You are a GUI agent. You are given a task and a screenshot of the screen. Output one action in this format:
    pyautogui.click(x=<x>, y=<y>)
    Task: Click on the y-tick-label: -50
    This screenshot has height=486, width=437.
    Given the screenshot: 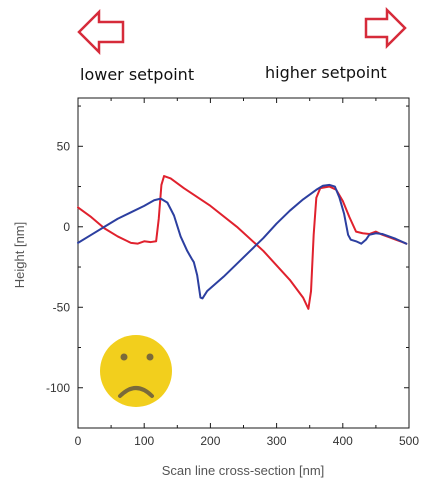 What is the action you would take?
    pyautogui.click(x=62, y=307)
    